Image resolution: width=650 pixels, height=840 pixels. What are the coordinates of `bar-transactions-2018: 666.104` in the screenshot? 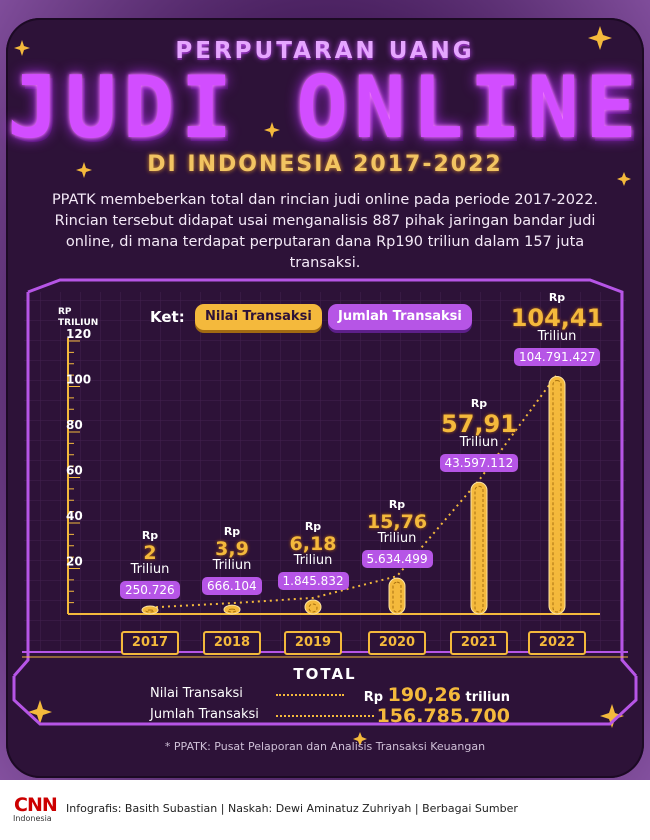 It's located at (232, 586).